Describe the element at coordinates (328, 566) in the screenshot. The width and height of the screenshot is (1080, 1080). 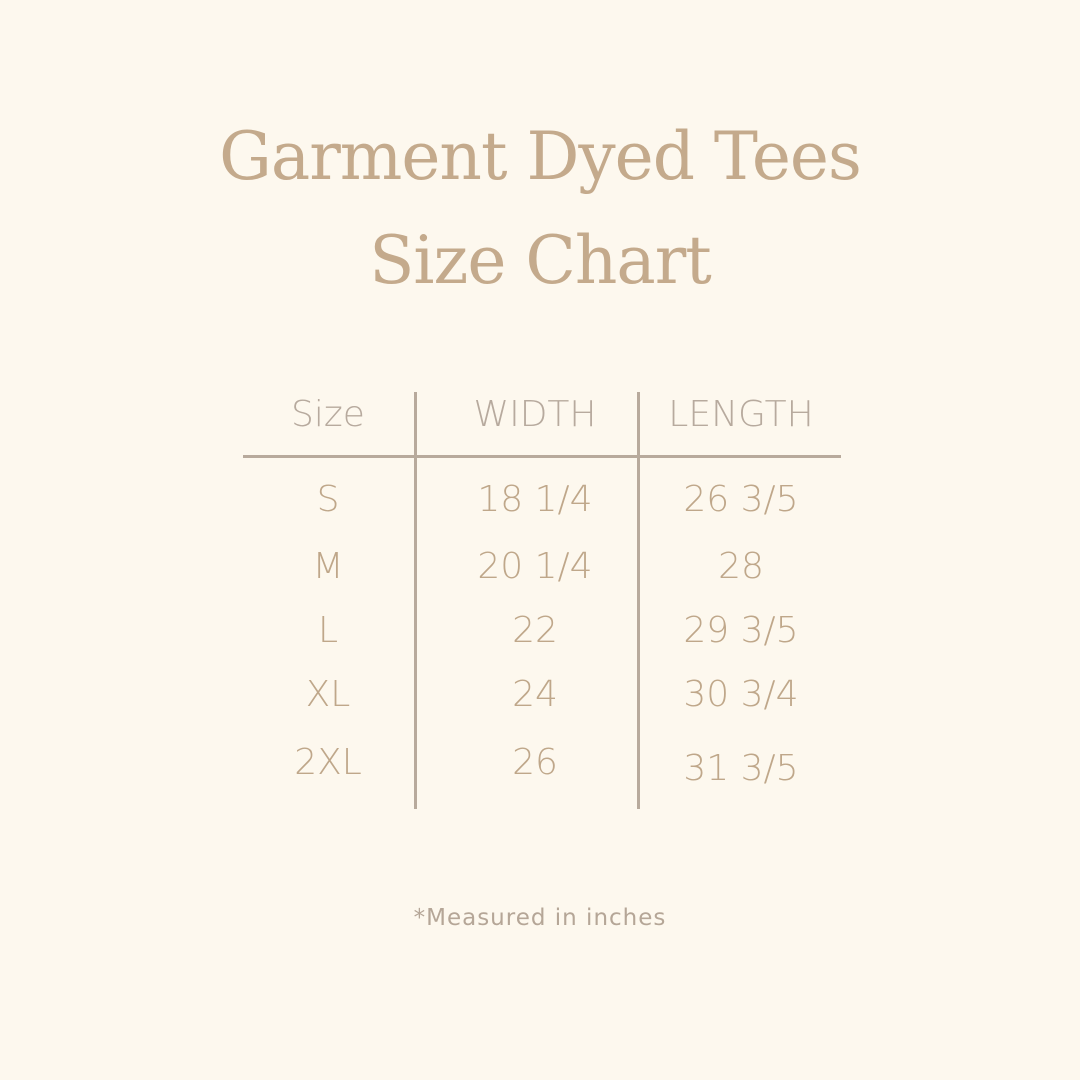
I see `size-cell: M` at that location.